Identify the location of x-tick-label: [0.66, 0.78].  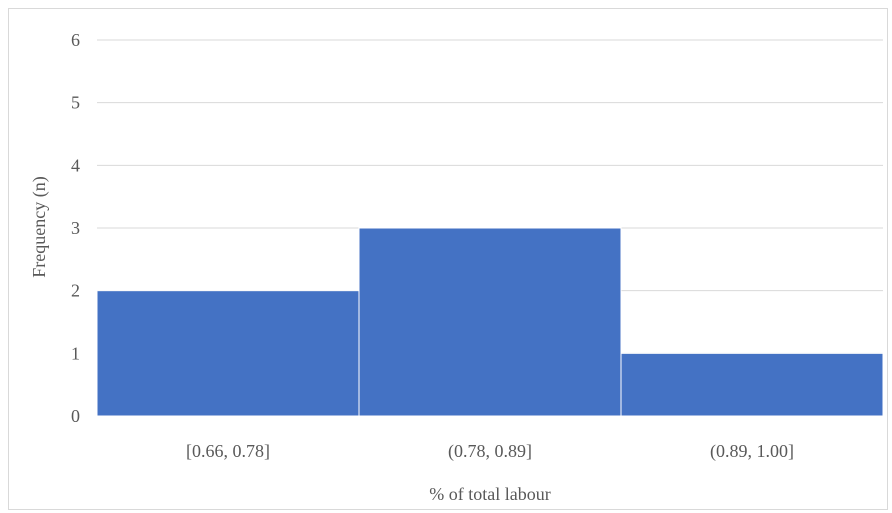
(228, 451).